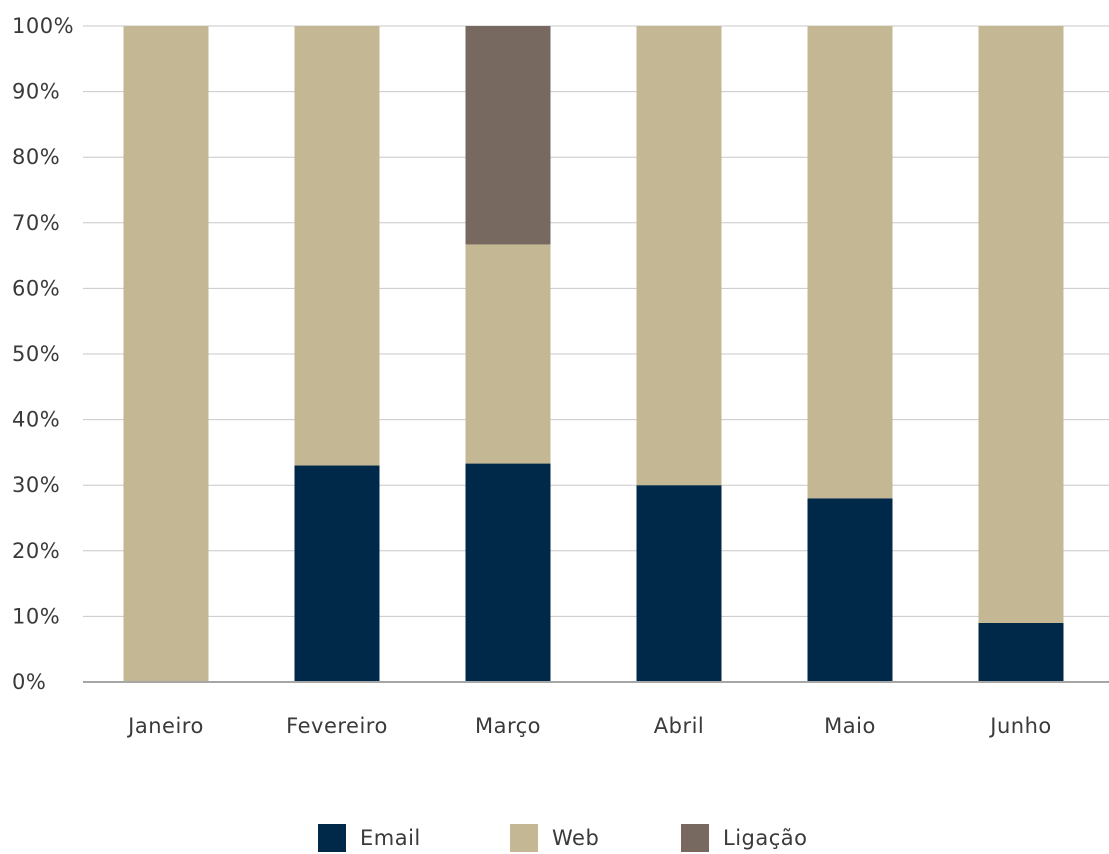 This screenshot has height=854, width=1109. I want to click on legend-item-email: Email, so click(369, 838).